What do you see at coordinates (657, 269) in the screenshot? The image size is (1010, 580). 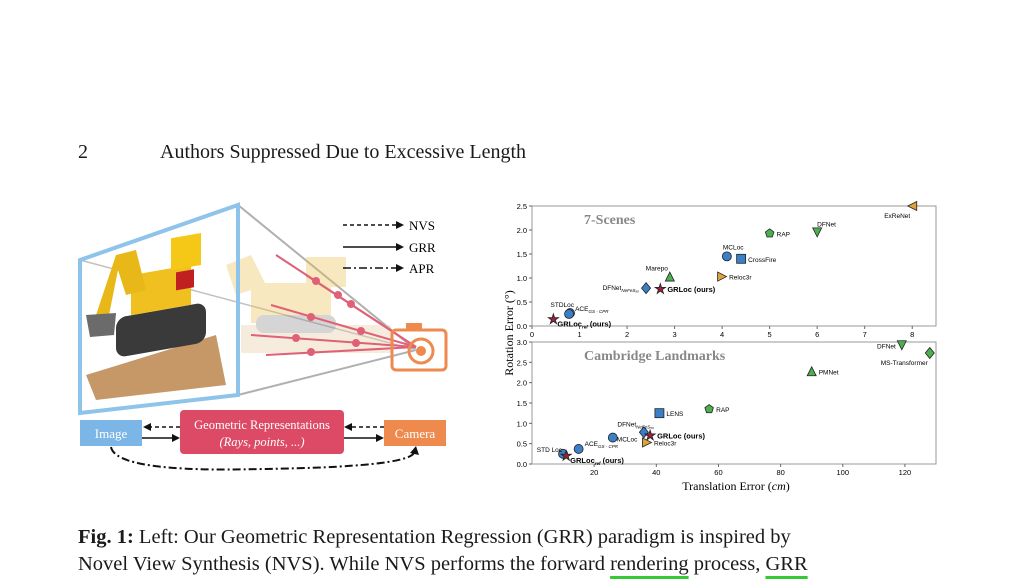 I see `point-label-marepo: Marepo` at bounding box center [657, 269].